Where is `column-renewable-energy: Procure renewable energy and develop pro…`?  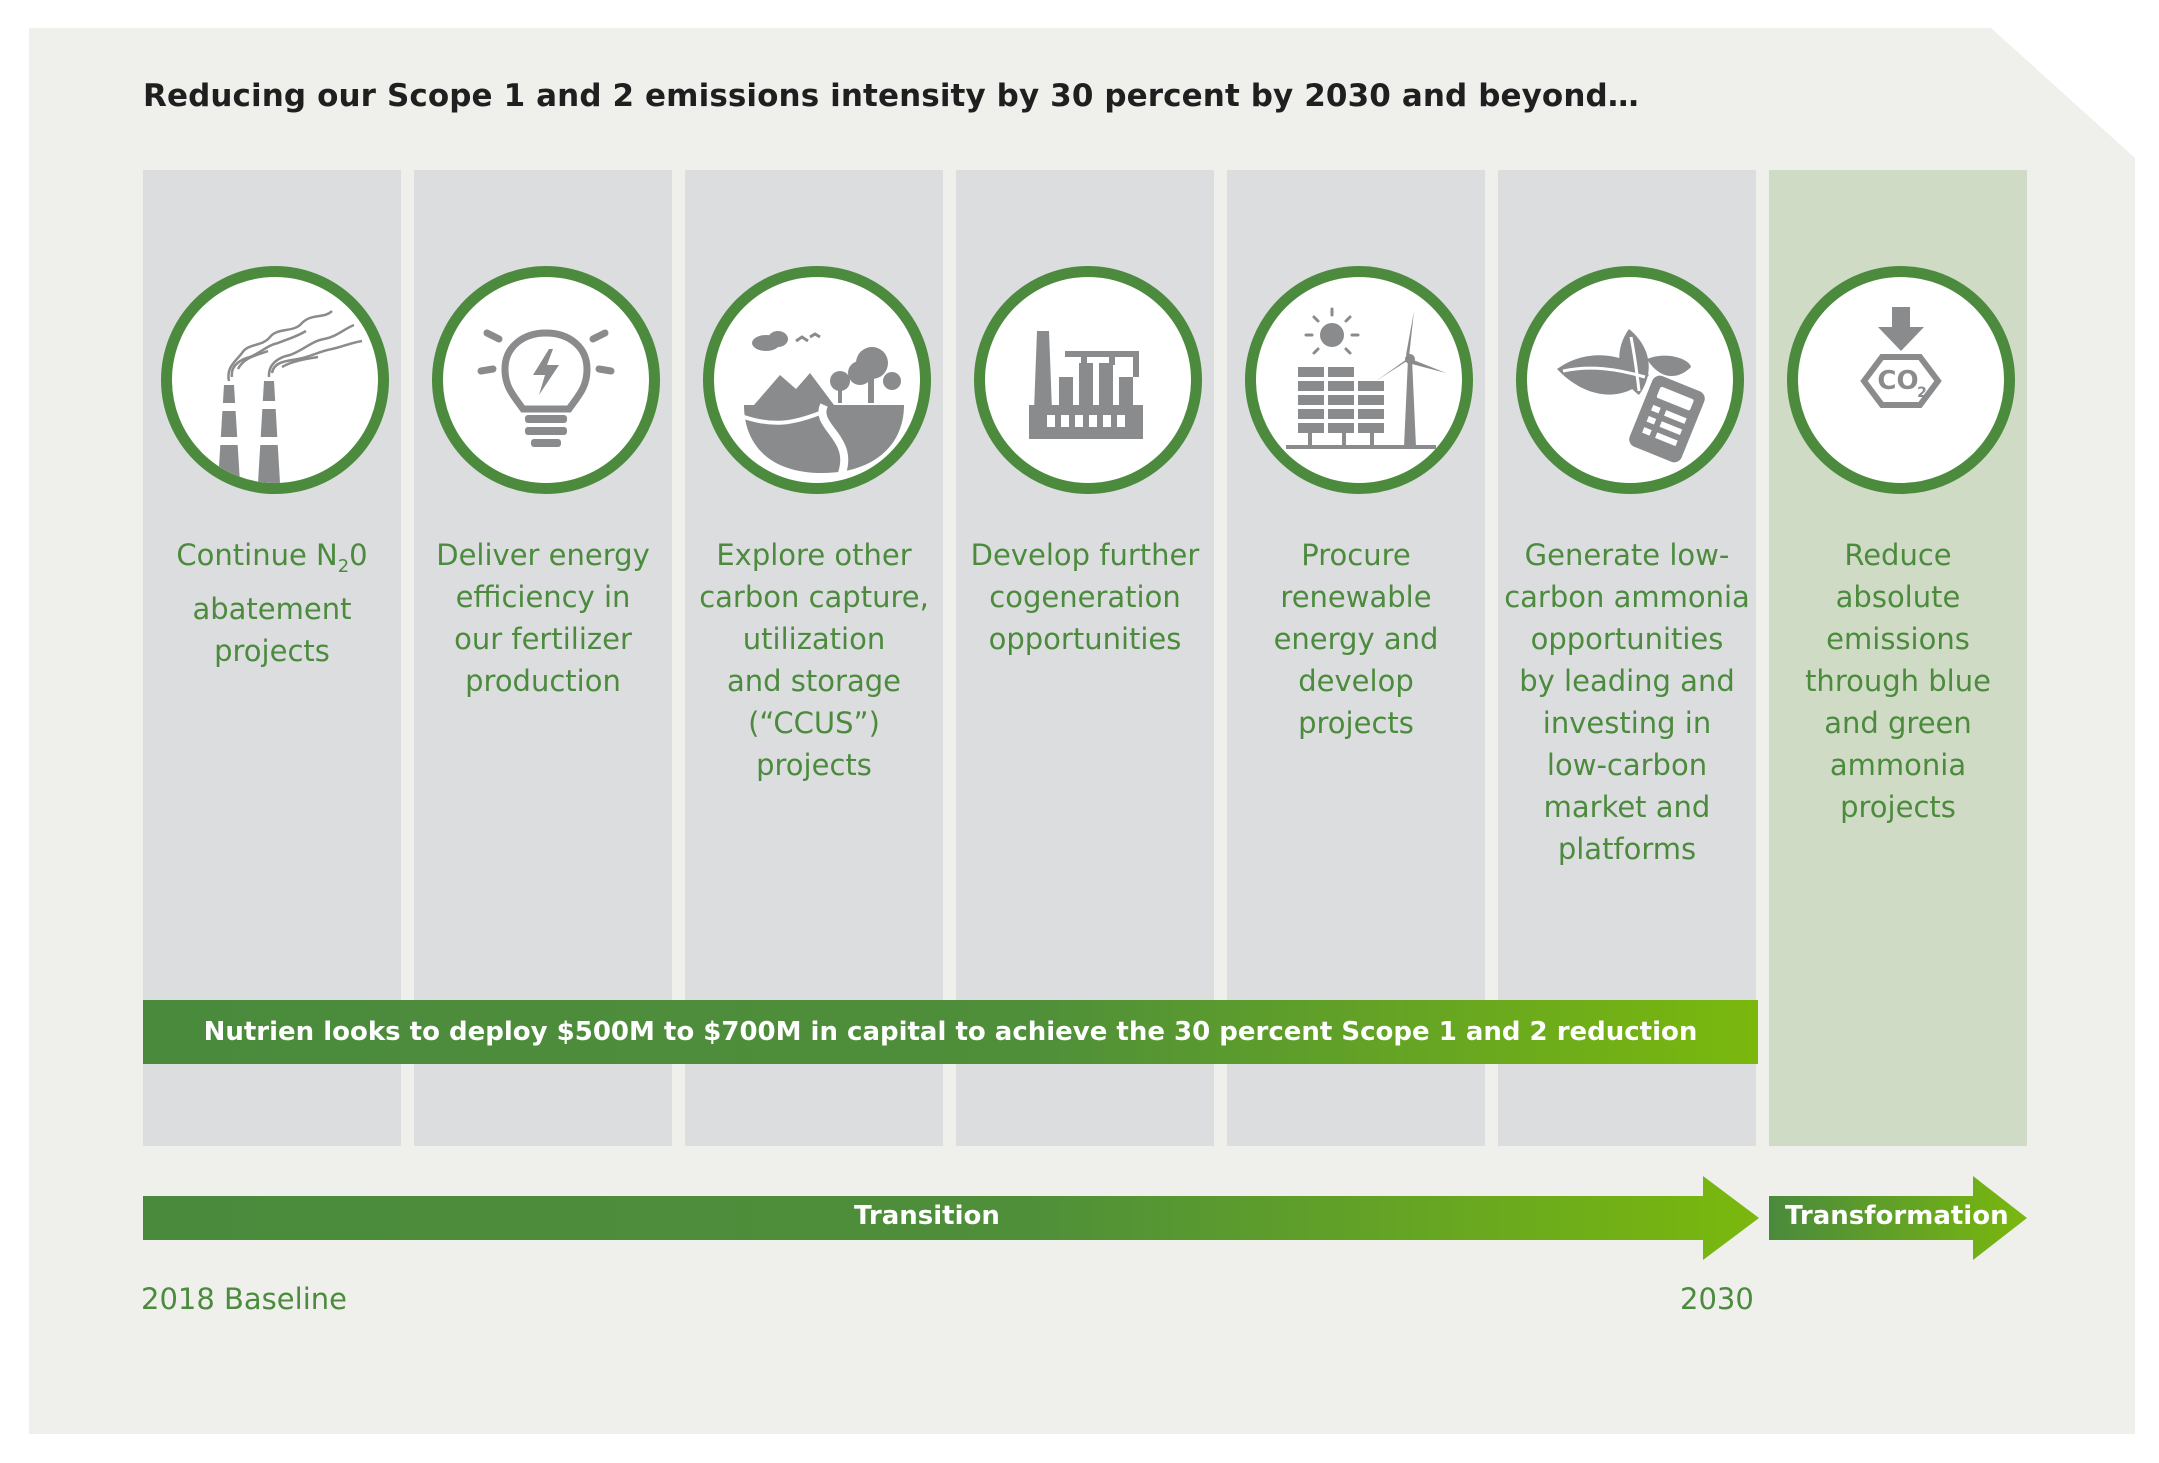
column-renewable-energy: Procure renewable energy and develop pro… is located at coordinates (1356, 658).